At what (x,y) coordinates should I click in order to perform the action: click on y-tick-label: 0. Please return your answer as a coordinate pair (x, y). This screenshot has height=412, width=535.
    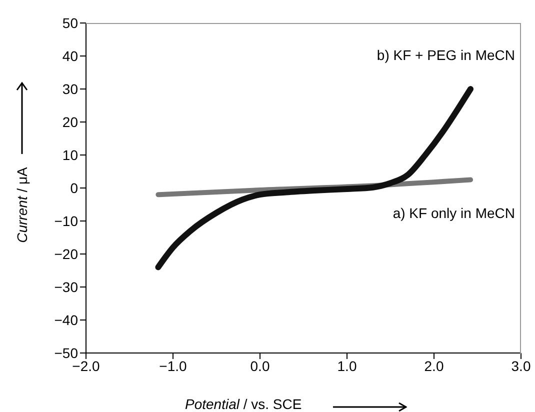
    Looking at the image, I should click on (74, 188).